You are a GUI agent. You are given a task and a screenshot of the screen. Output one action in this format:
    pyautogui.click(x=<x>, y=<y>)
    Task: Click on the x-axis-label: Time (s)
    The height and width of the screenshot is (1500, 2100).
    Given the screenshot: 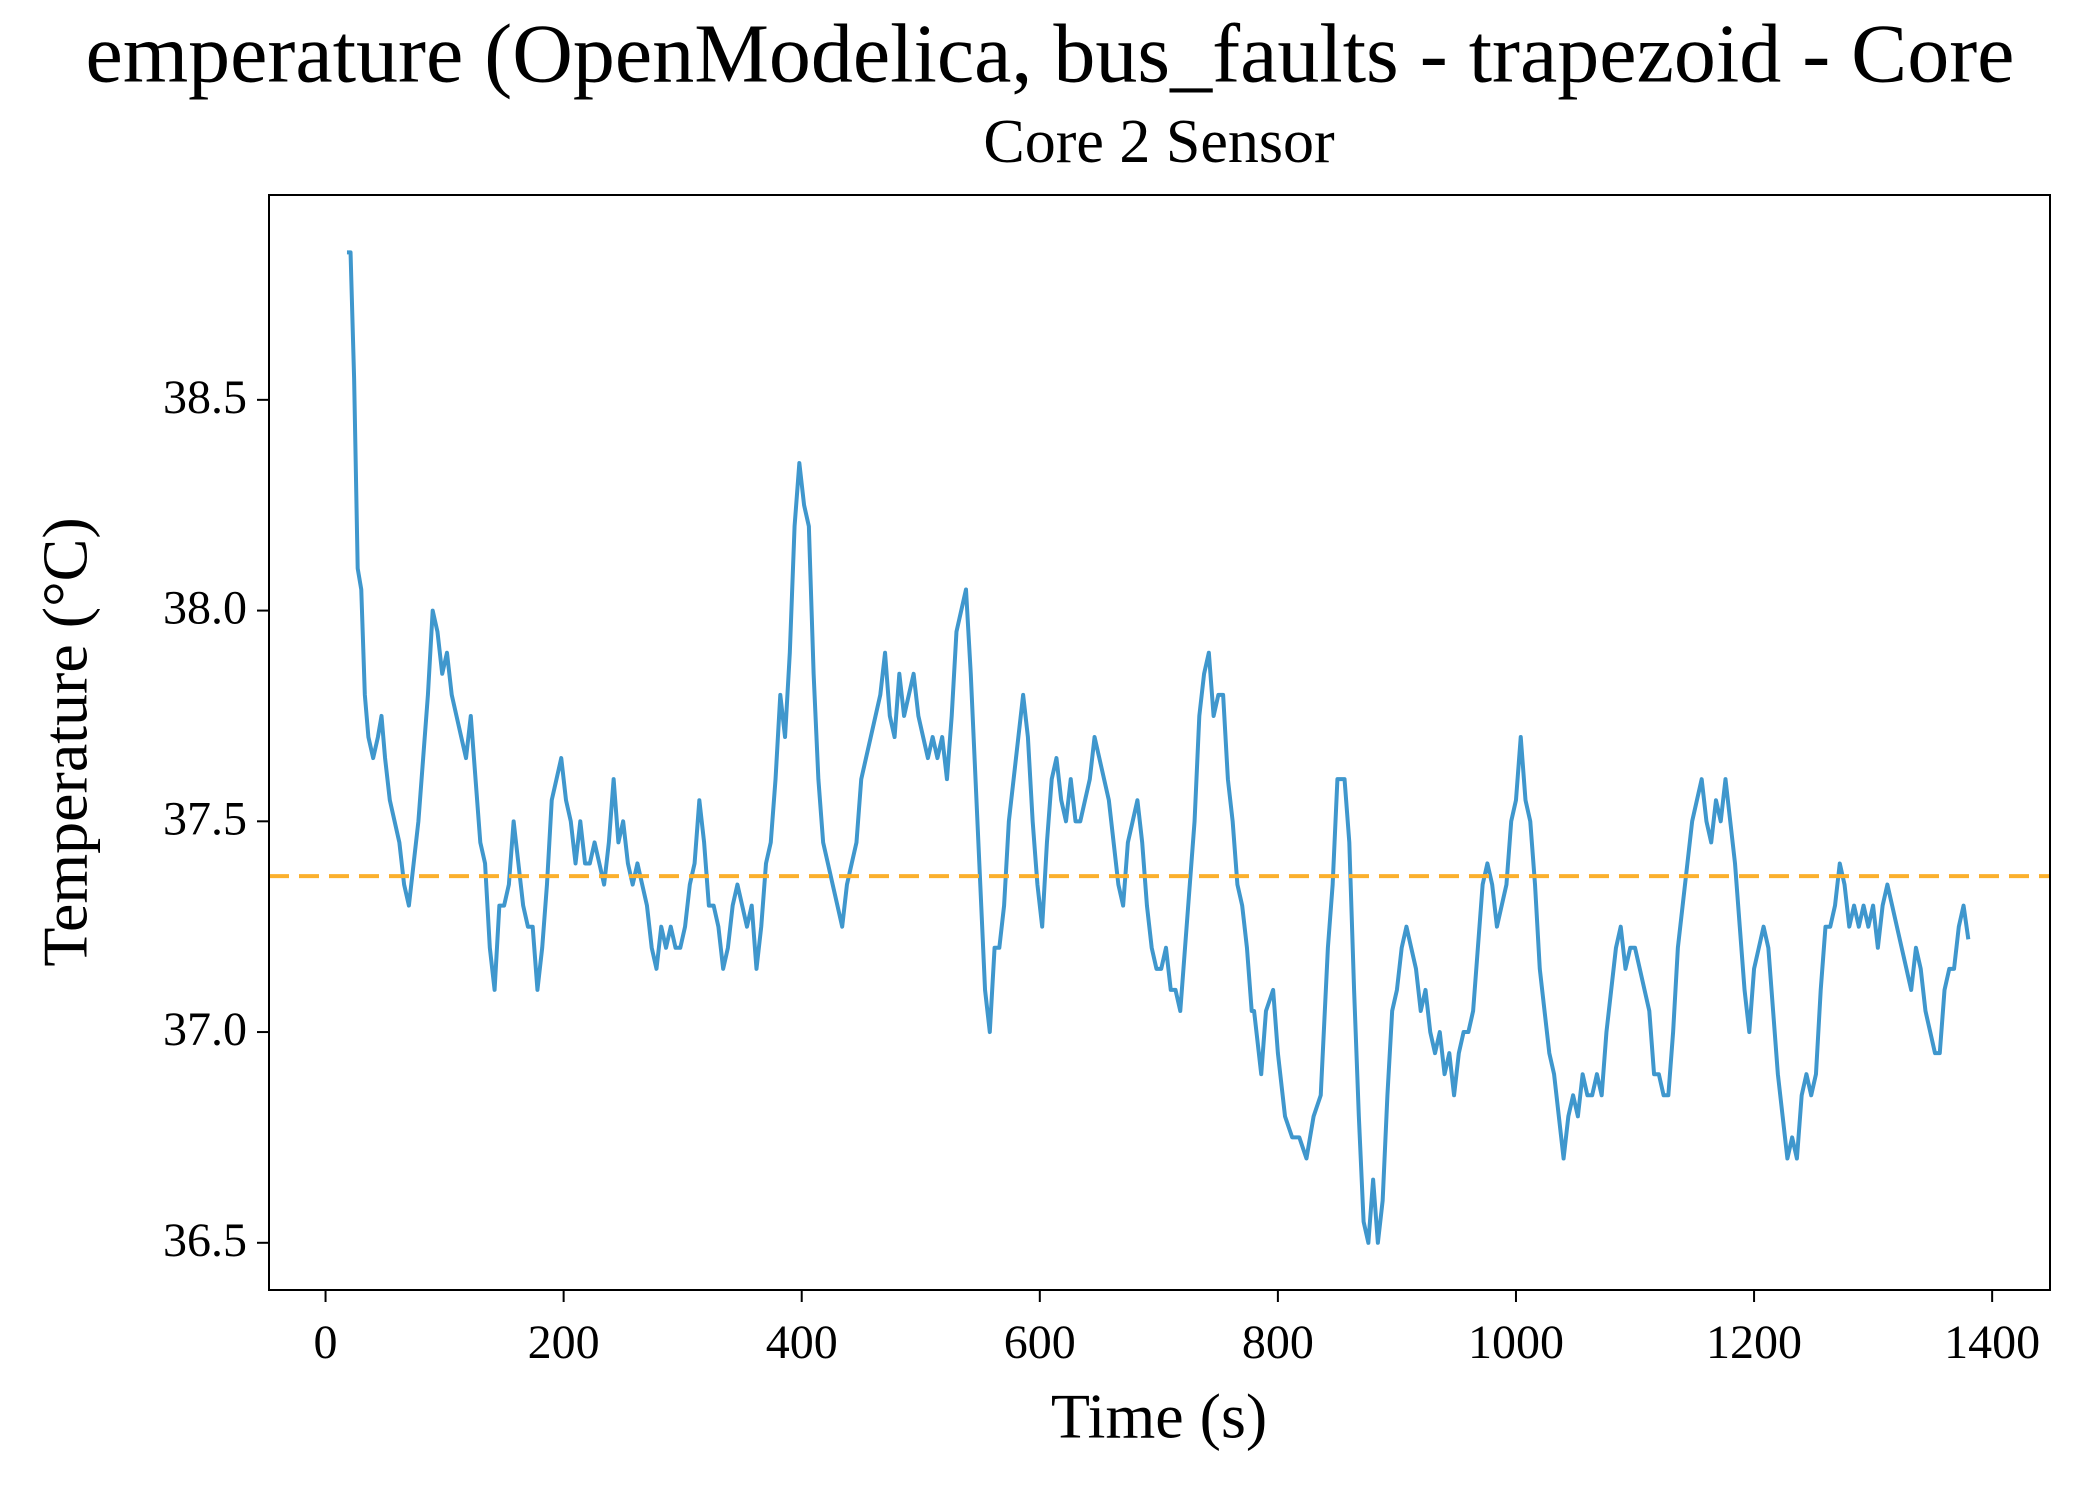 What is the action you would take?
    pyautogui.click(x=1159, y=1416)
    